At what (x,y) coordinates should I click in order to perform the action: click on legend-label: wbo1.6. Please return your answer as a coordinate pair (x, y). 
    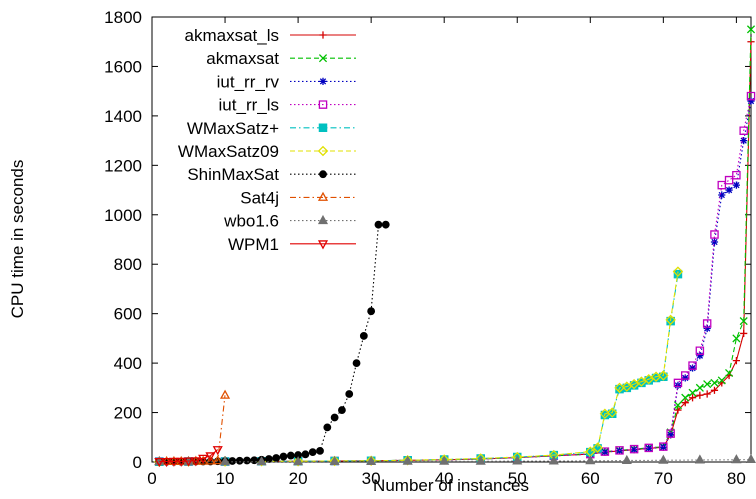
    Looking at the image, I should click on (251, 221).